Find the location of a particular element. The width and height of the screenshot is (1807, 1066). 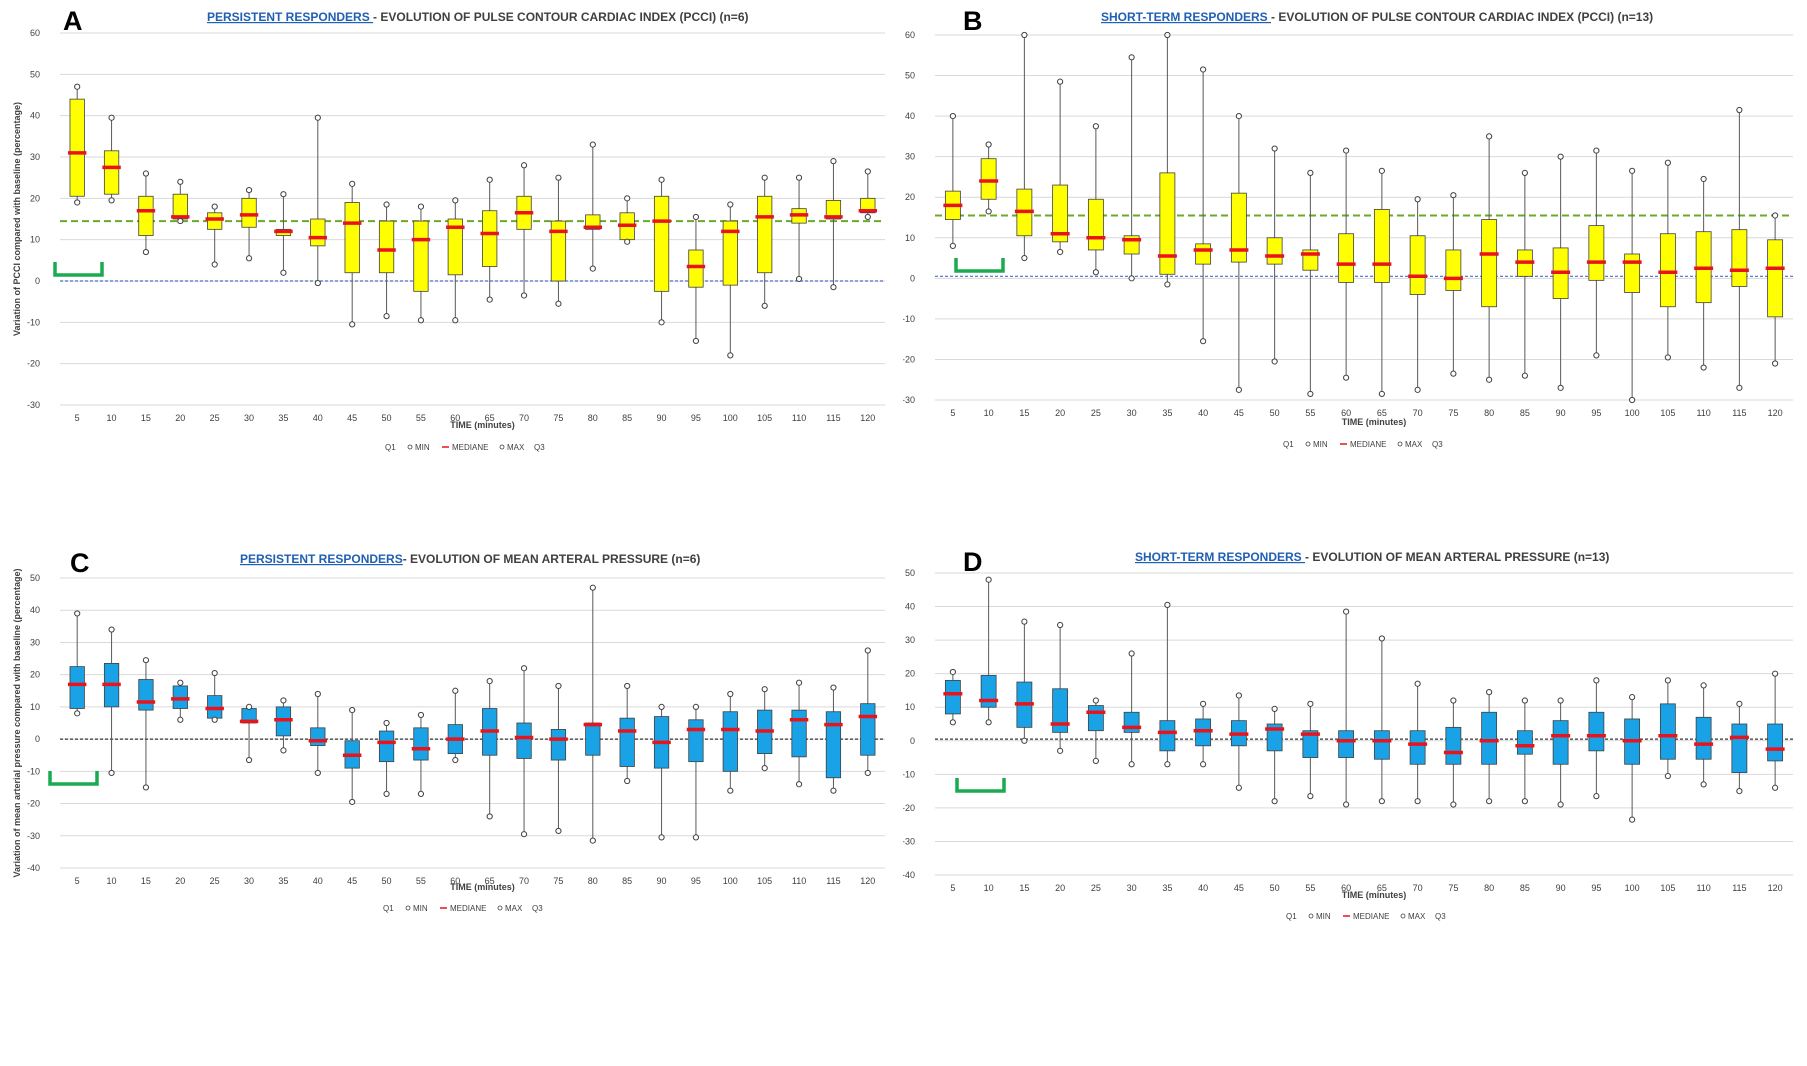

x-tick-label: 5 is located at coordinates (77, 418).